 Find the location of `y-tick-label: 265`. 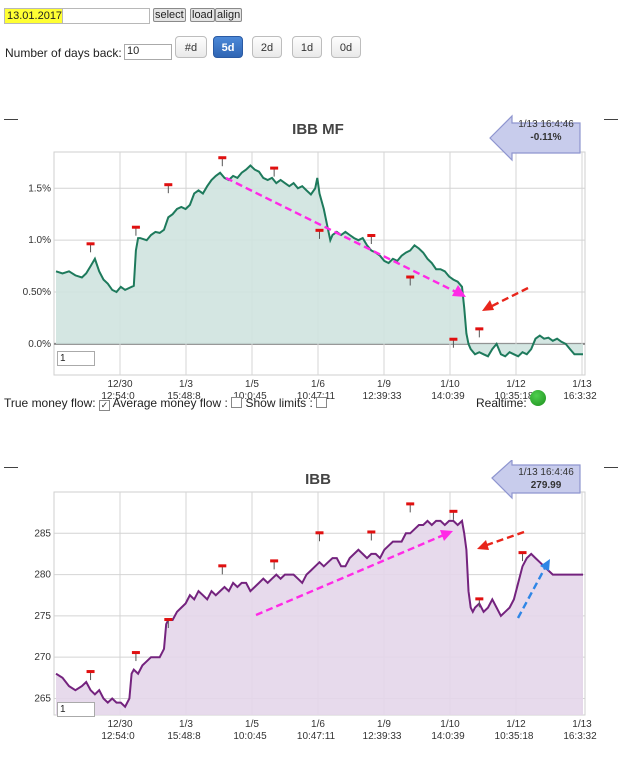

y-tick-label: 265 is located at coordinates (42, 698).